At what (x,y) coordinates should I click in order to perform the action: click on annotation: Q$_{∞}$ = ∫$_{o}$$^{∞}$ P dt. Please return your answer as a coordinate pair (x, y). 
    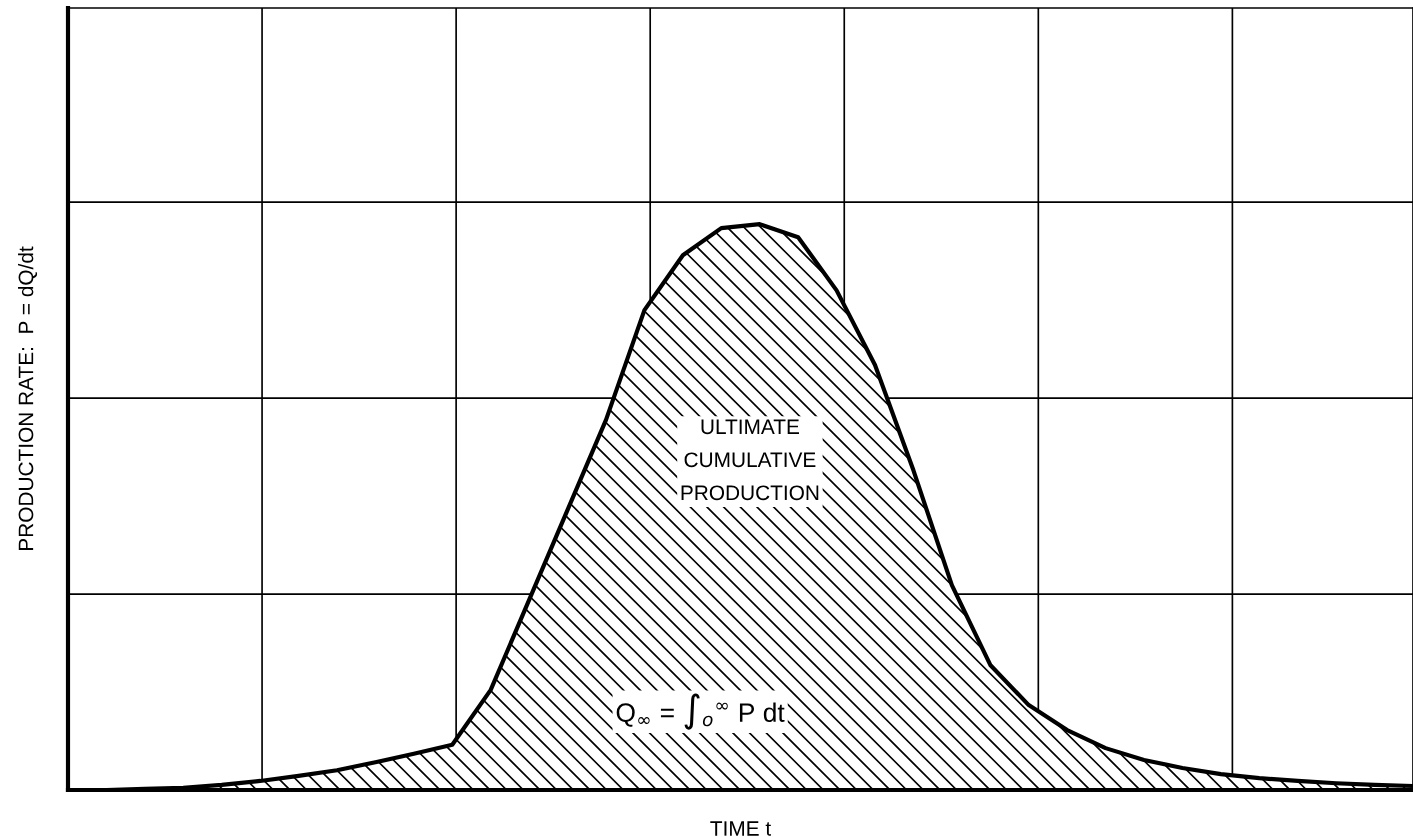
    Looking at the image, I should click on (700, 711).